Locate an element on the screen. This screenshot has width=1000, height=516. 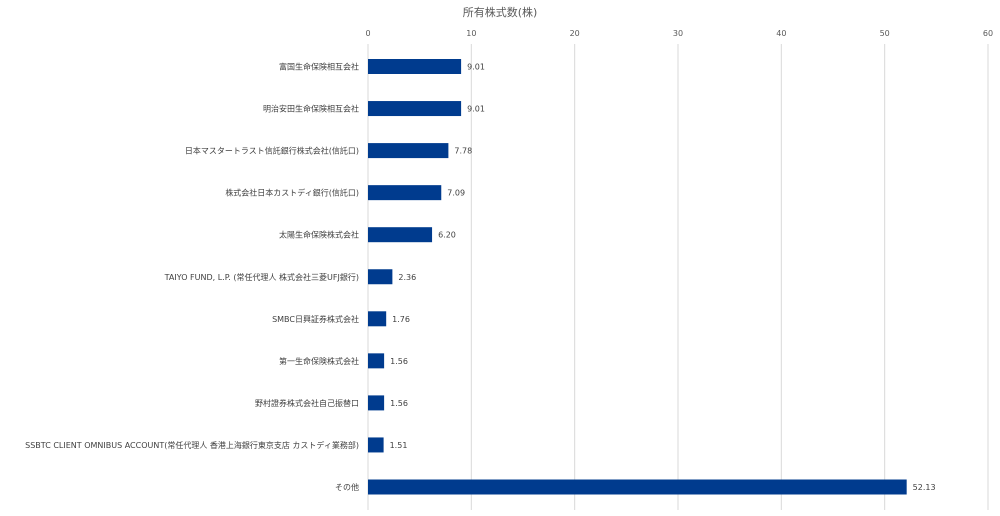
category-label: 野村證券株式会社自己振替口 is located at coordinates (307, 403).